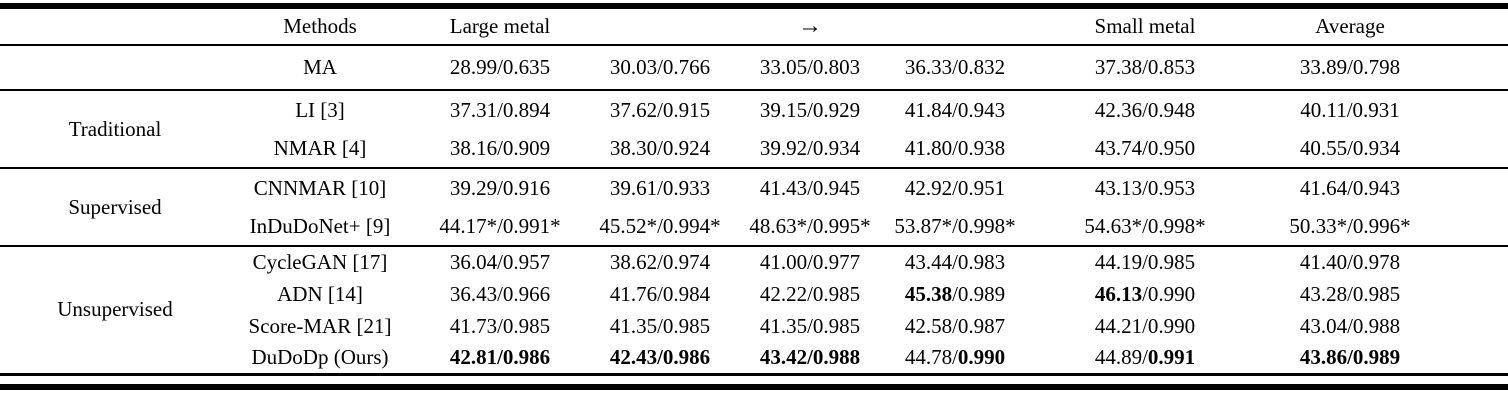  Describe the element at coordinates (1121, 356) in the screenshot. I see `value-segment: 44.89/` at that location.